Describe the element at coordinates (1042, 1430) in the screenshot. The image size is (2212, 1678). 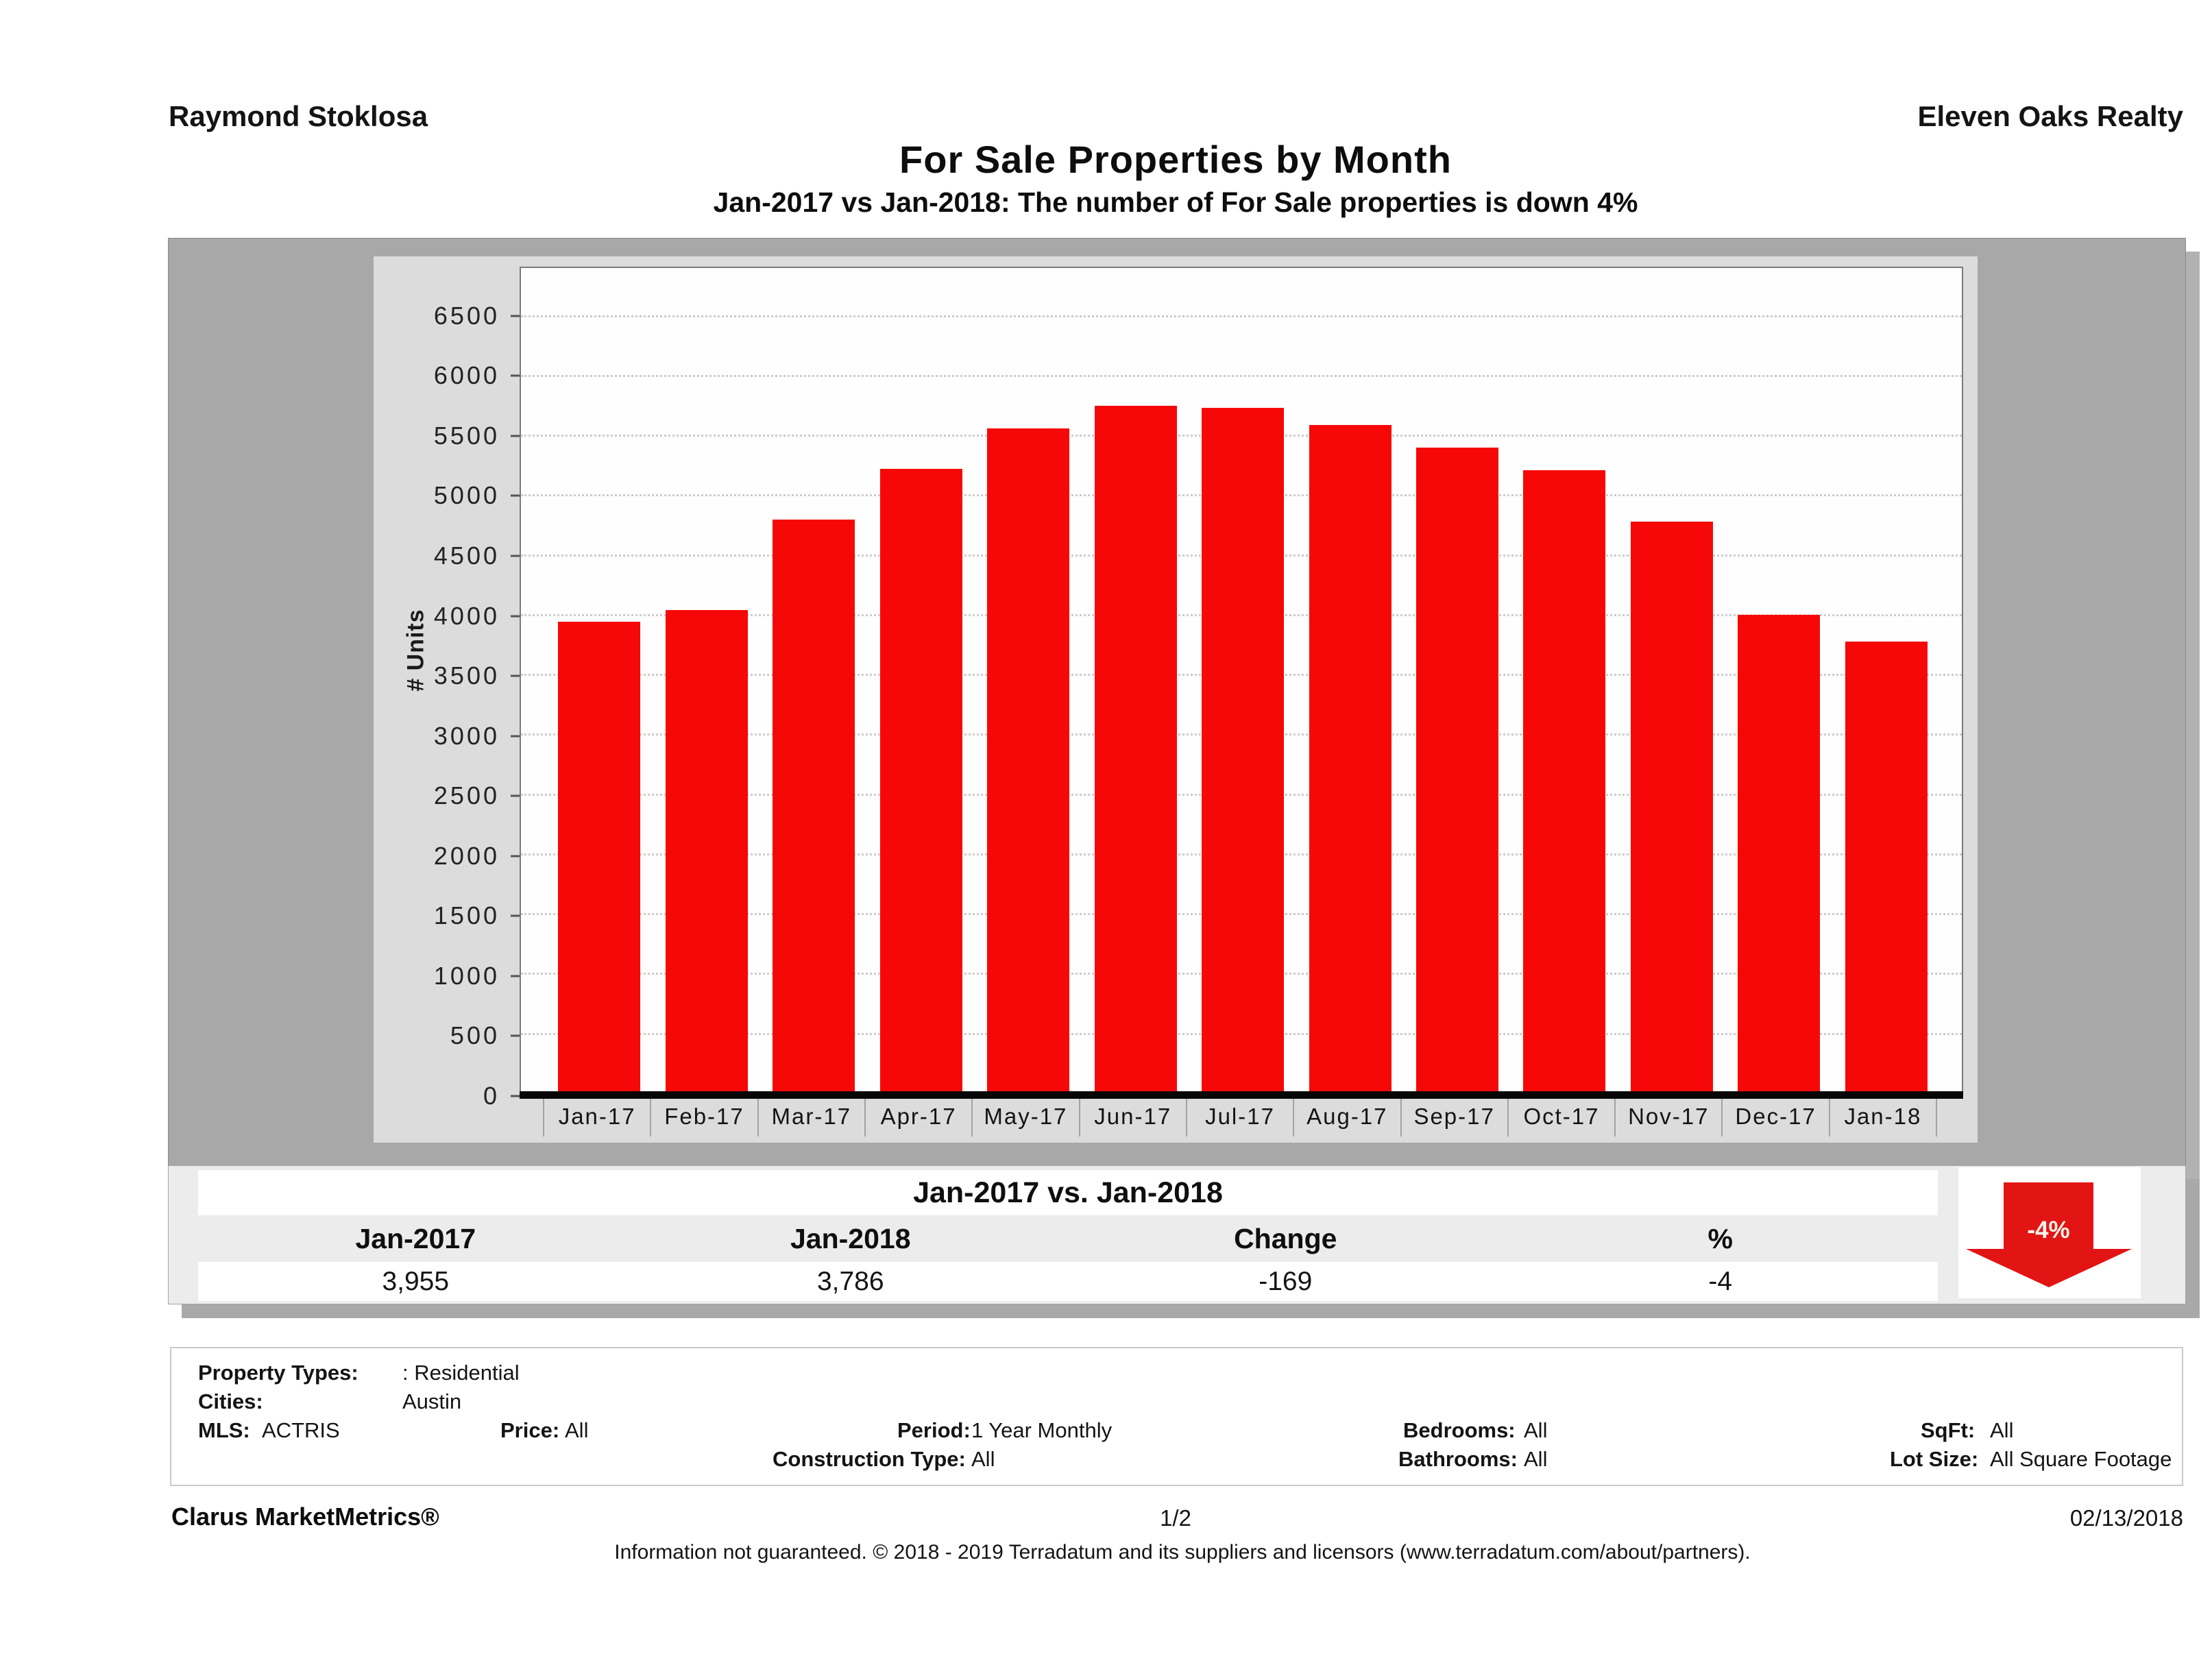
I see `period-value: 1 Year Monthly` at that location.